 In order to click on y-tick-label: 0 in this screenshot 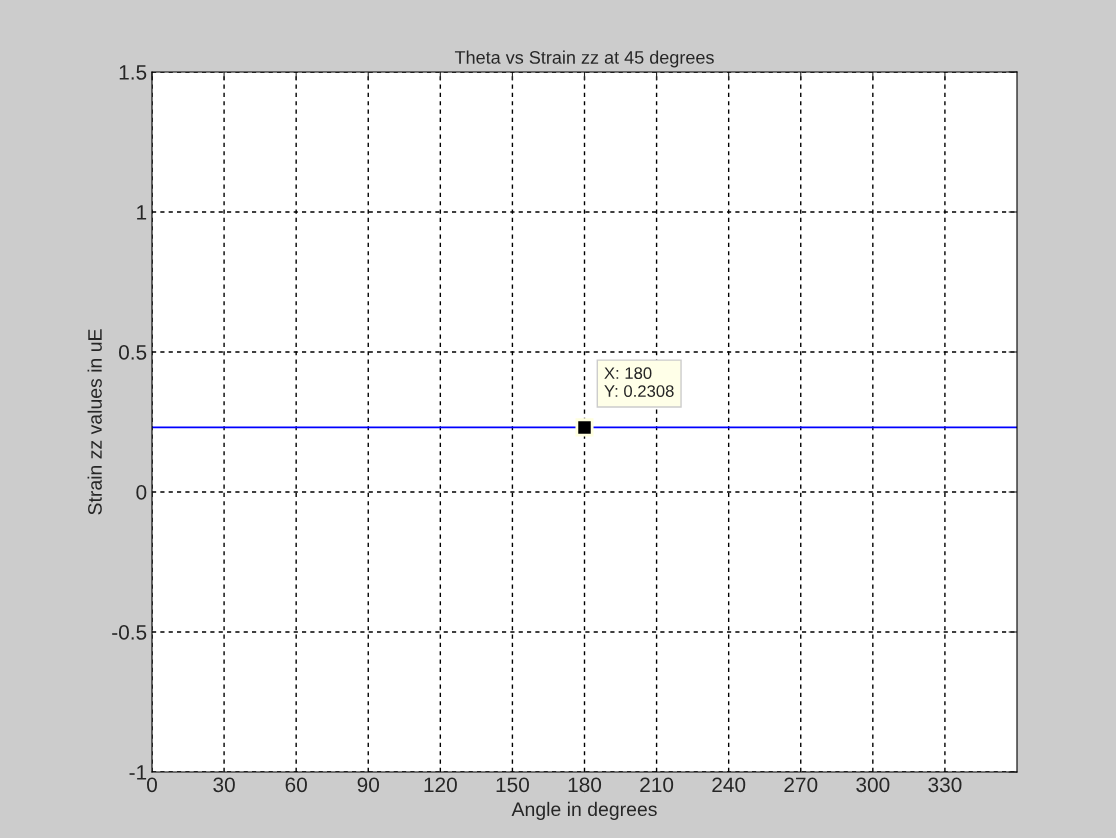, I will do `click(141, 492)`.